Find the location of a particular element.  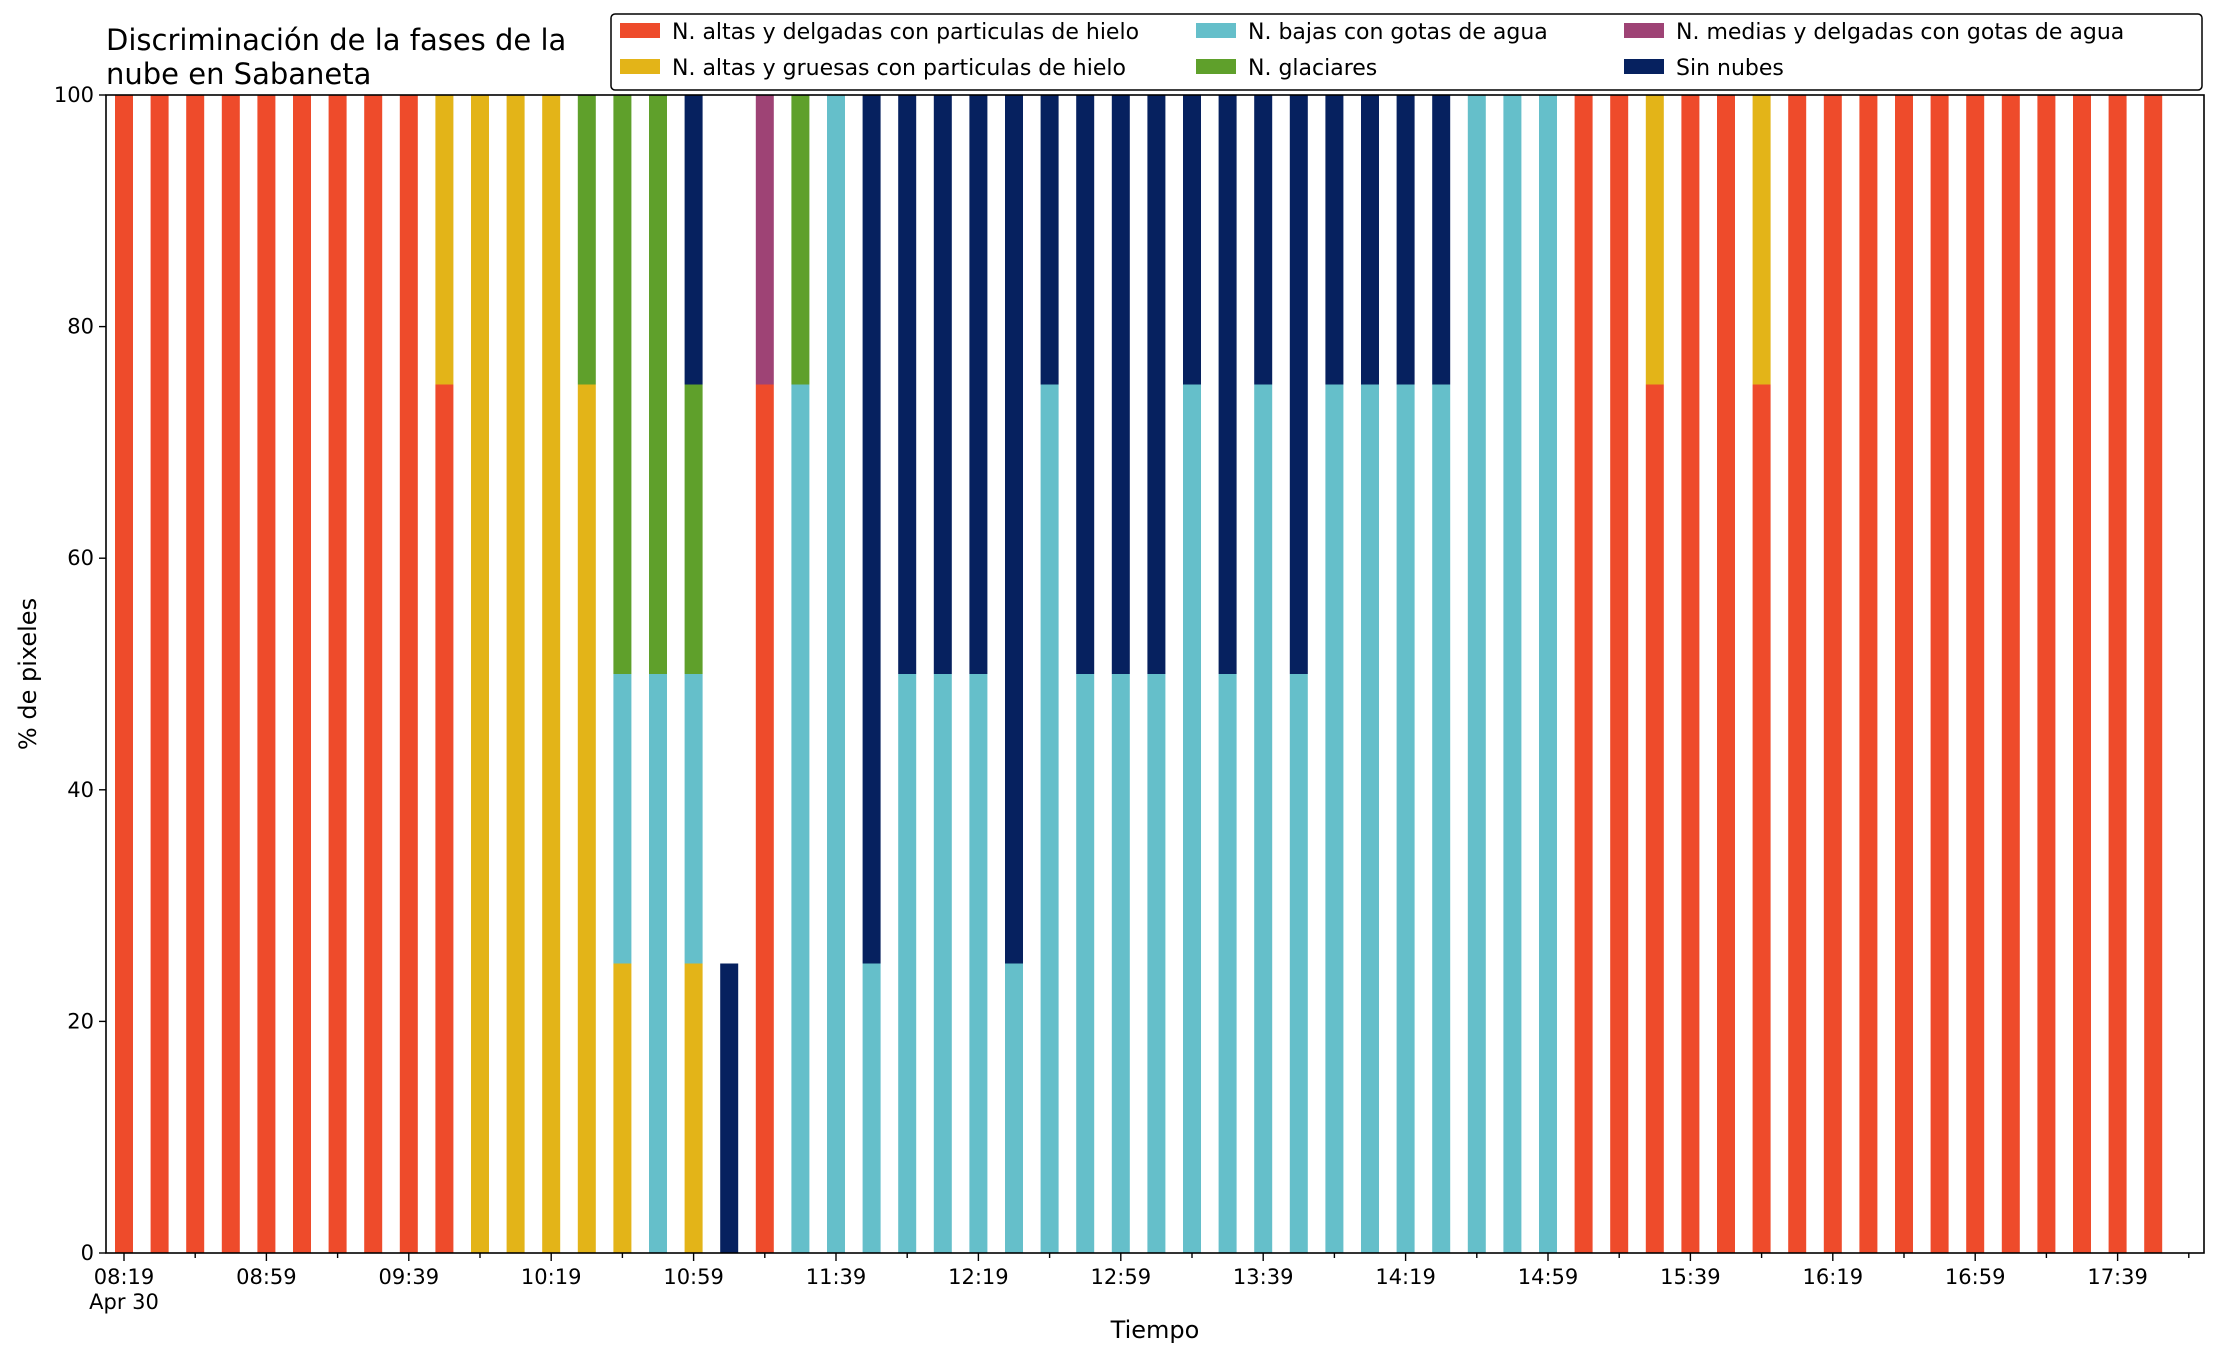

y-tick-label: 40 is located at coordinates (80, 790).